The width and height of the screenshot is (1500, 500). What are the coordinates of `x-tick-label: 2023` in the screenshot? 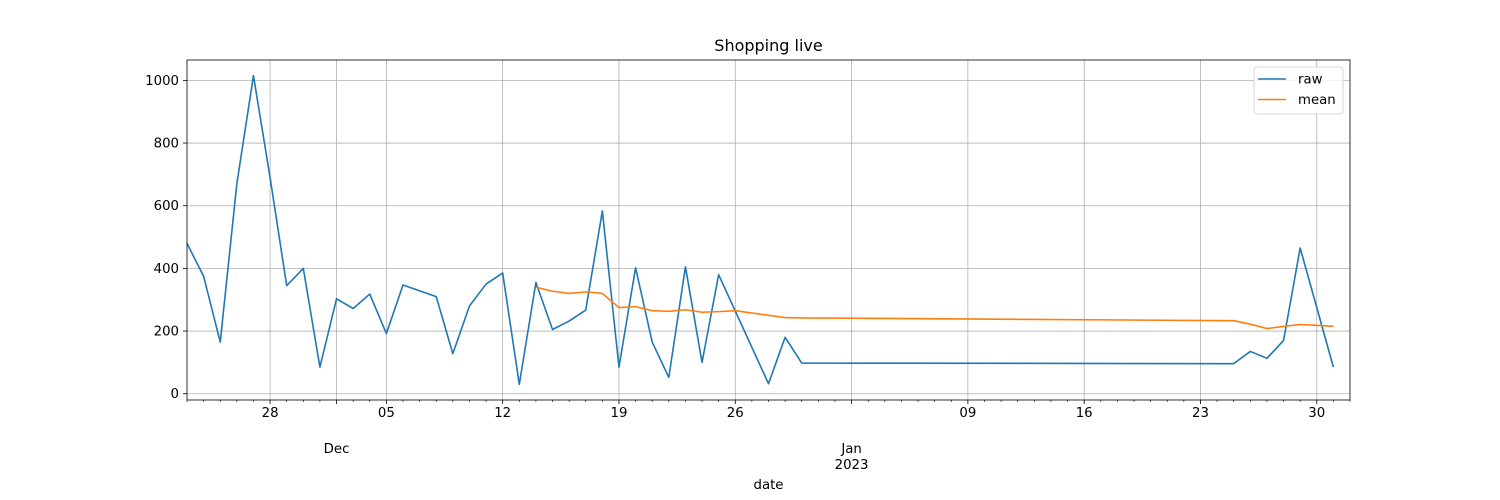 It's located at (852, 465).